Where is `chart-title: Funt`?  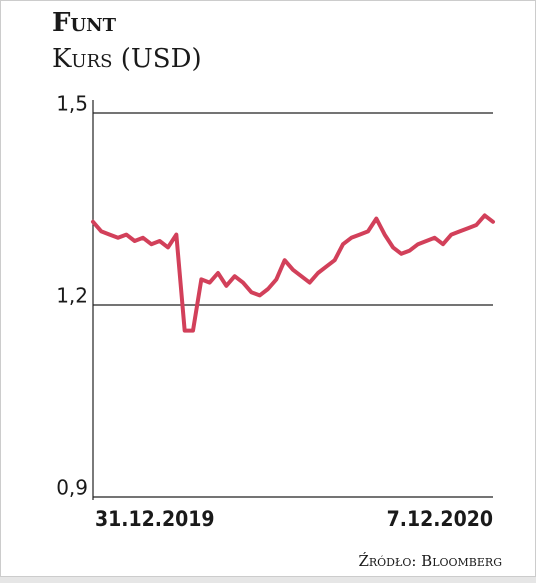
chart-title: Funt is located at coordinates (84, 23).